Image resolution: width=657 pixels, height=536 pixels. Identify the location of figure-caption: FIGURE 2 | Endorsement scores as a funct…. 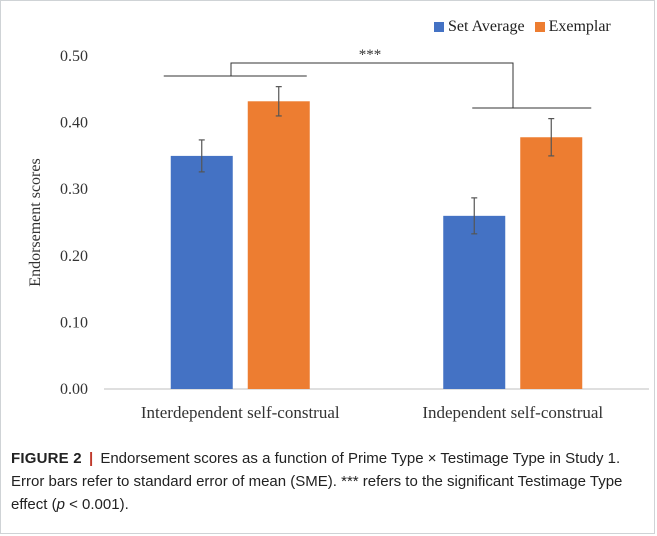
(329, 481).